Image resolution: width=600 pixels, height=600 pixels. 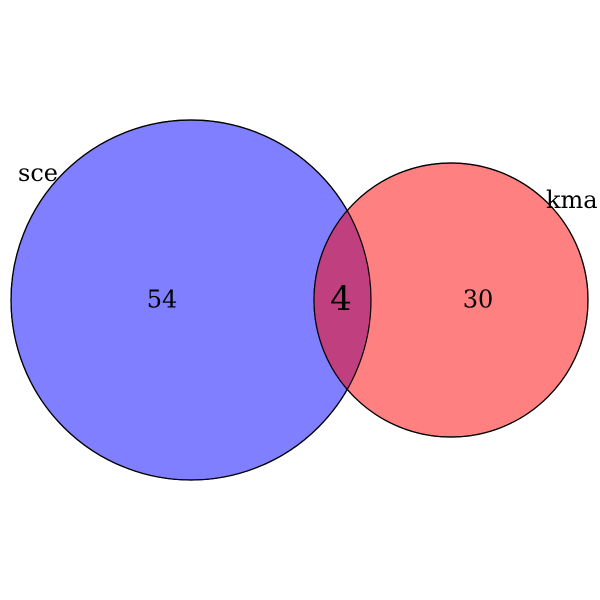 I want to click on count-sce-only: 54, so click(x=162, y=300).